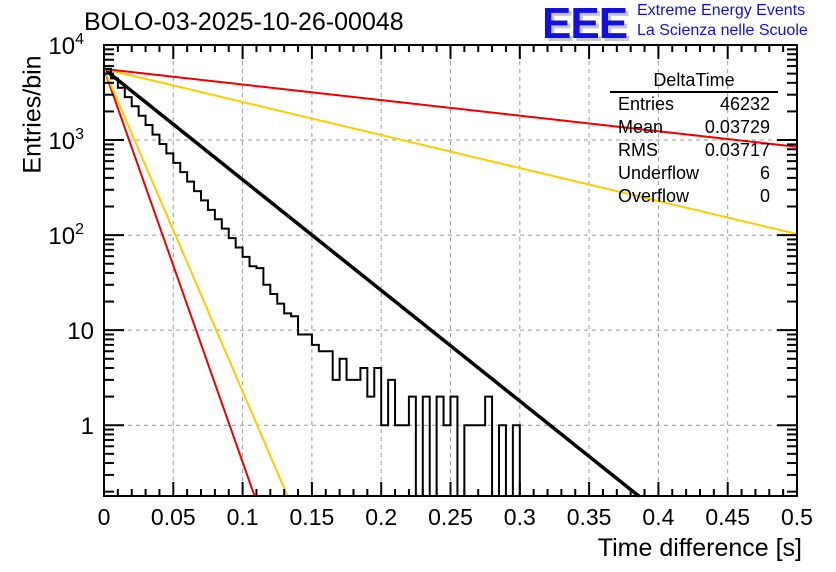 The width and height of the screenshot is (836, 572). I want to click on stats-value: 0, so click(764, 196).